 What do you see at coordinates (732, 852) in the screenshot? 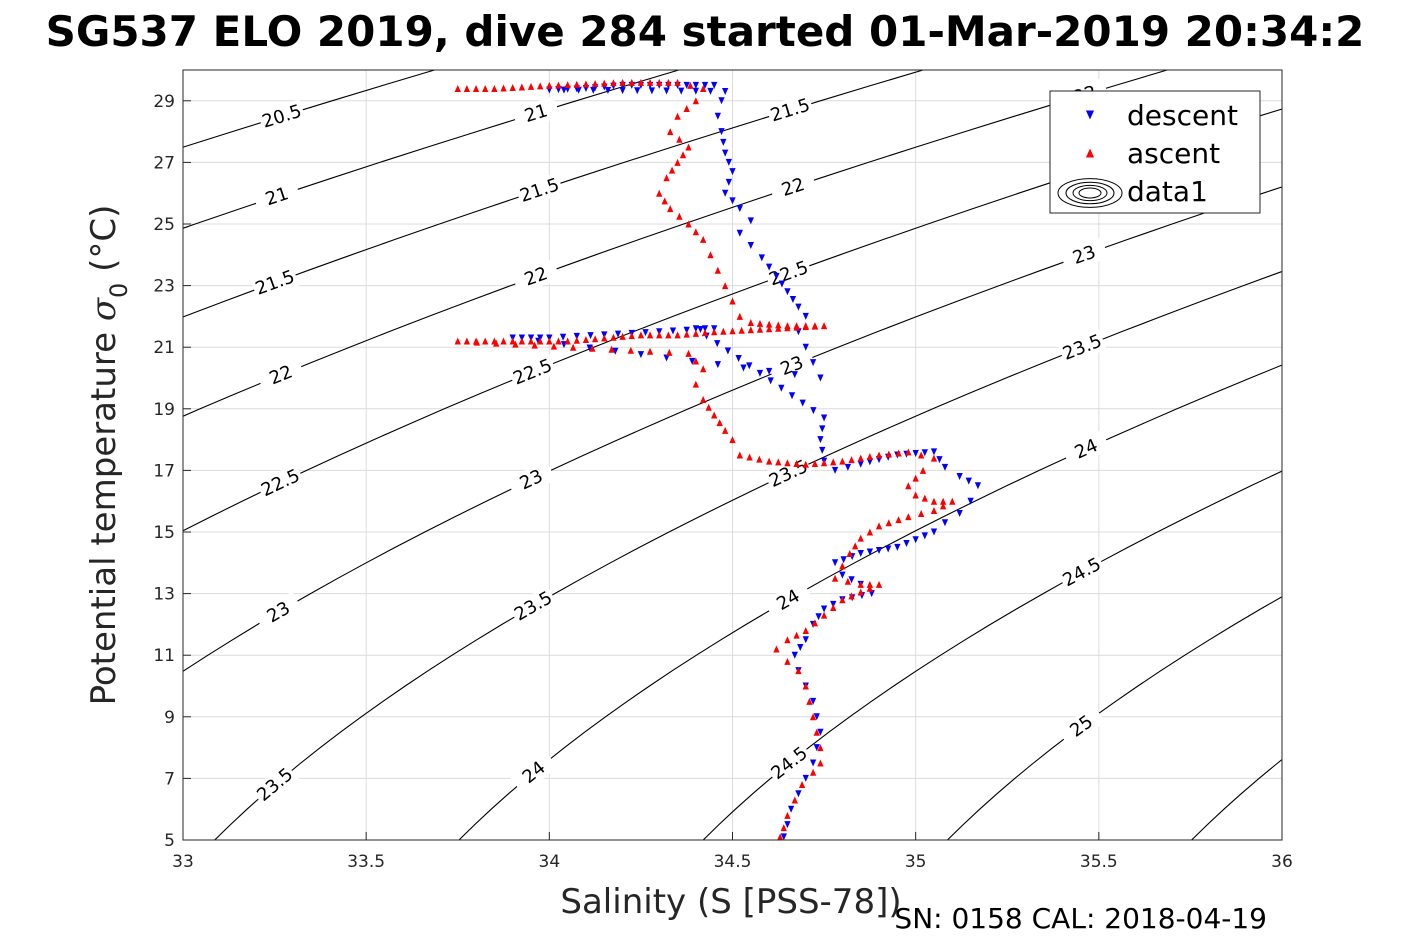
I see `x-axis: 33 33.5 34 34.5 35 35.5 36` at bounding box center [732, 852].